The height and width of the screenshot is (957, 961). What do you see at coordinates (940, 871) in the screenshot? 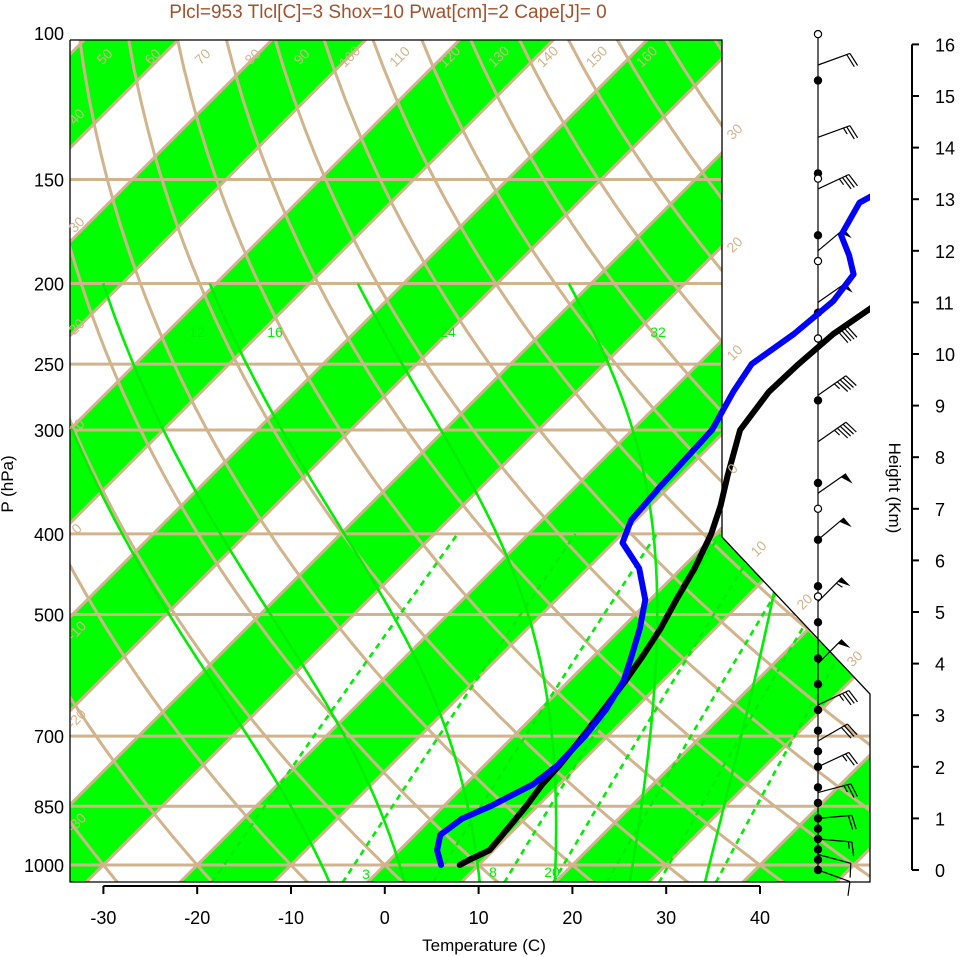
I see `height-tick-label: 0` at bounding box center [940, 871].